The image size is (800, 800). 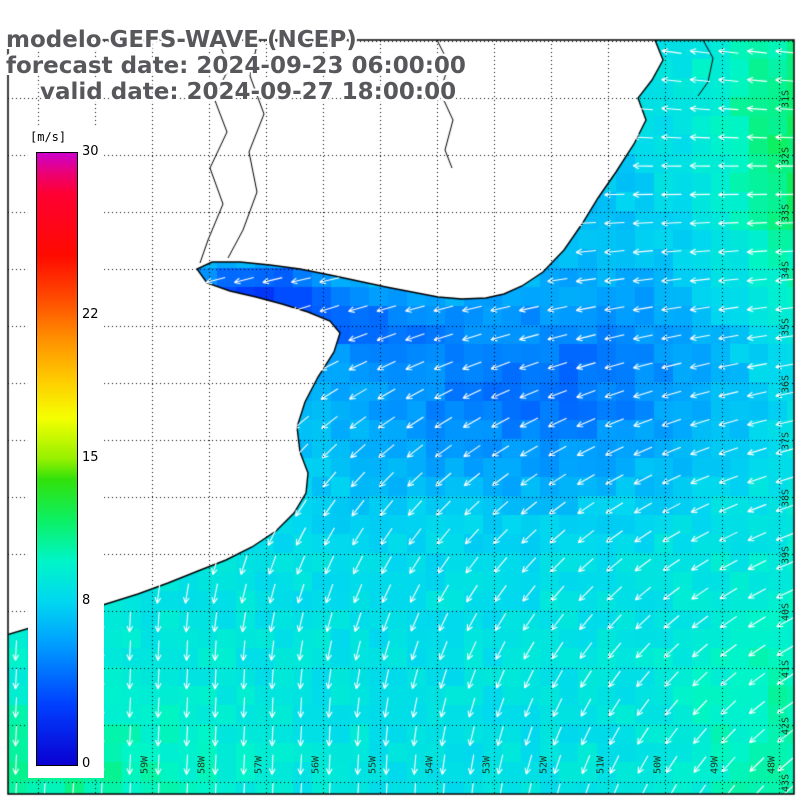 I want to click on model-title: modelo GEFS-WAVE (NCEP), so click(x=181, y=40).